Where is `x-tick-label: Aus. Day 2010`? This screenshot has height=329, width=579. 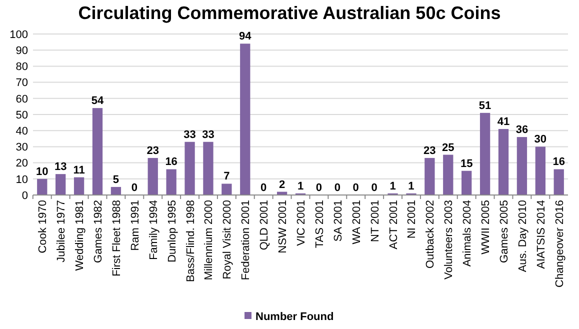 x-tick-label: Aus. Day 2010 is located at coordinates (522, 236).